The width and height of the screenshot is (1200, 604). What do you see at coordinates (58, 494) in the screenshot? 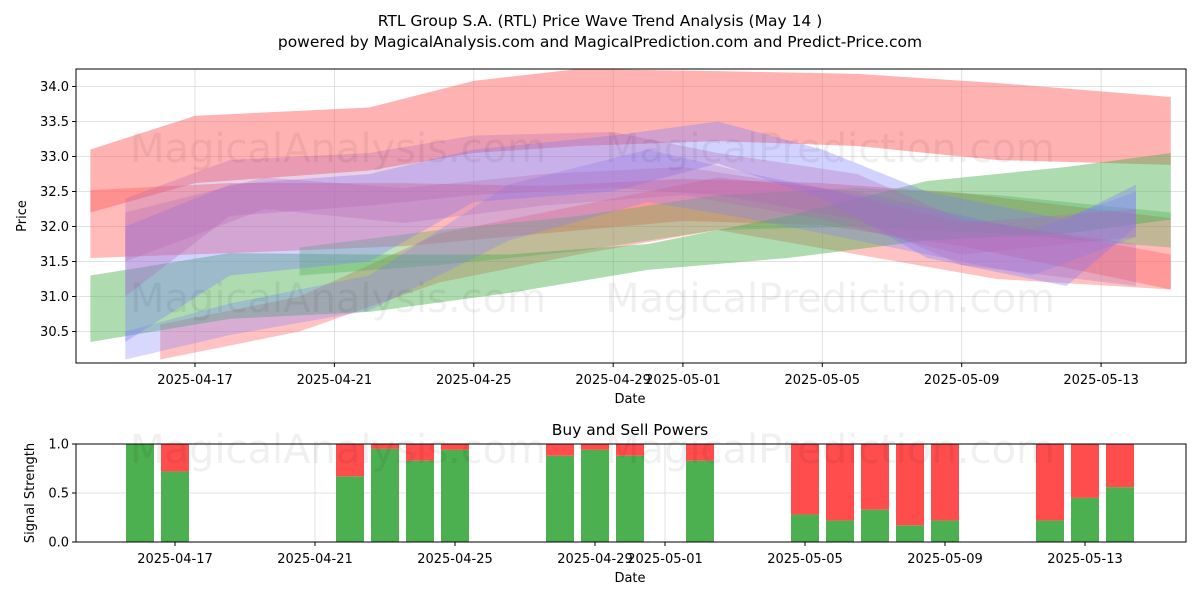
I see `signal-y-tick-label-1: 0.5` at bounding box center [58, 494].